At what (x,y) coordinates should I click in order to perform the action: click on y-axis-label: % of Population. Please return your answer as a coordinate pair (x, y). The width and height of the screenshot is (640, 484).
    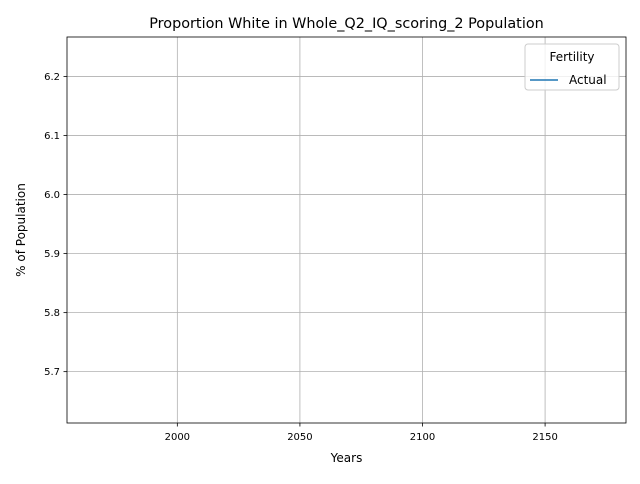
    Looking at the image, I should click on (21, 230).